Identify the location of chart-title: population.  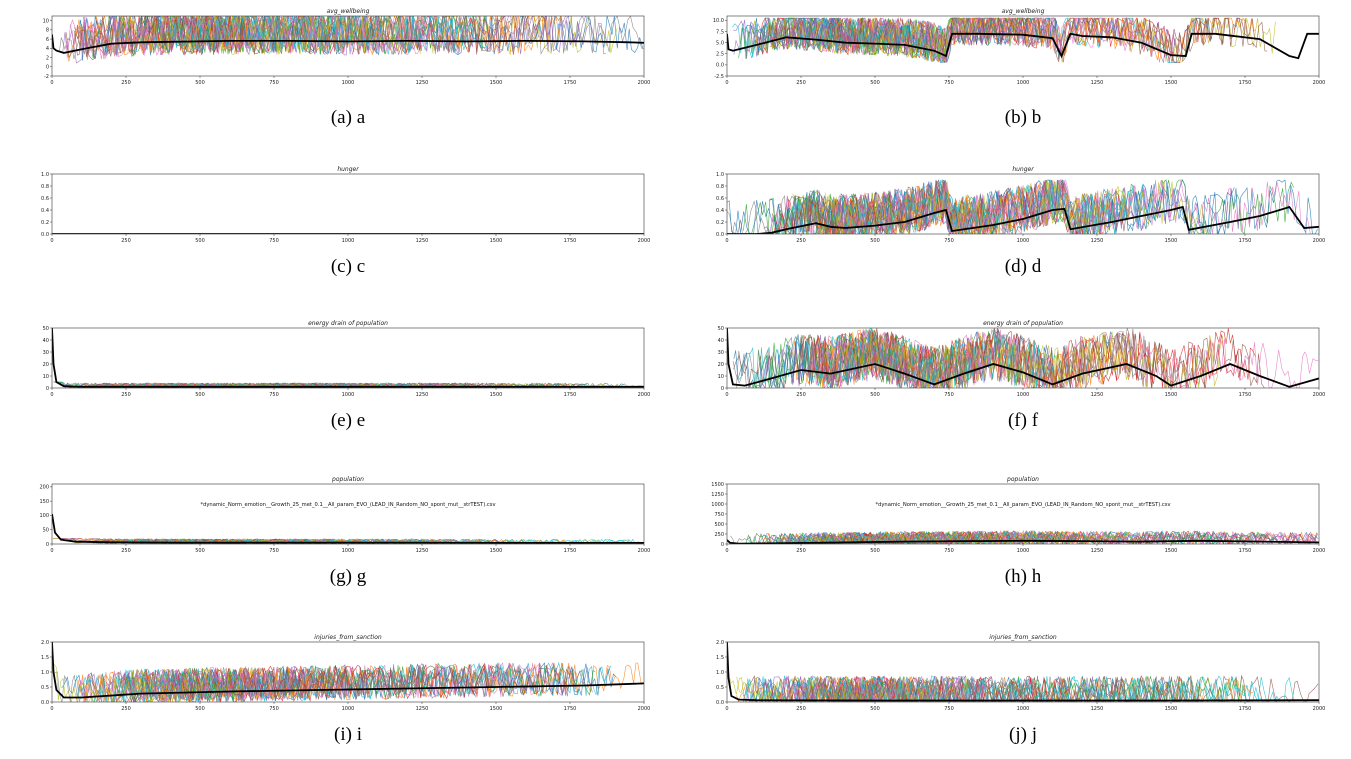
(347, 479).